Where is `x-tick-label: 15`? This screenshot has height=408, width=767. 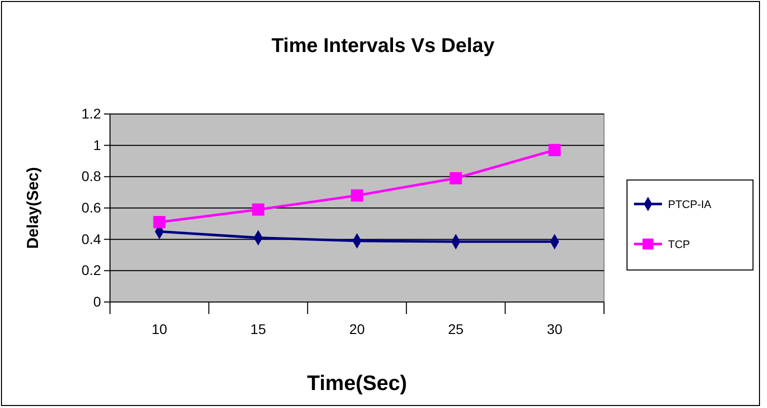 x-tick-label: 15 is located at coordinates (258, 328).